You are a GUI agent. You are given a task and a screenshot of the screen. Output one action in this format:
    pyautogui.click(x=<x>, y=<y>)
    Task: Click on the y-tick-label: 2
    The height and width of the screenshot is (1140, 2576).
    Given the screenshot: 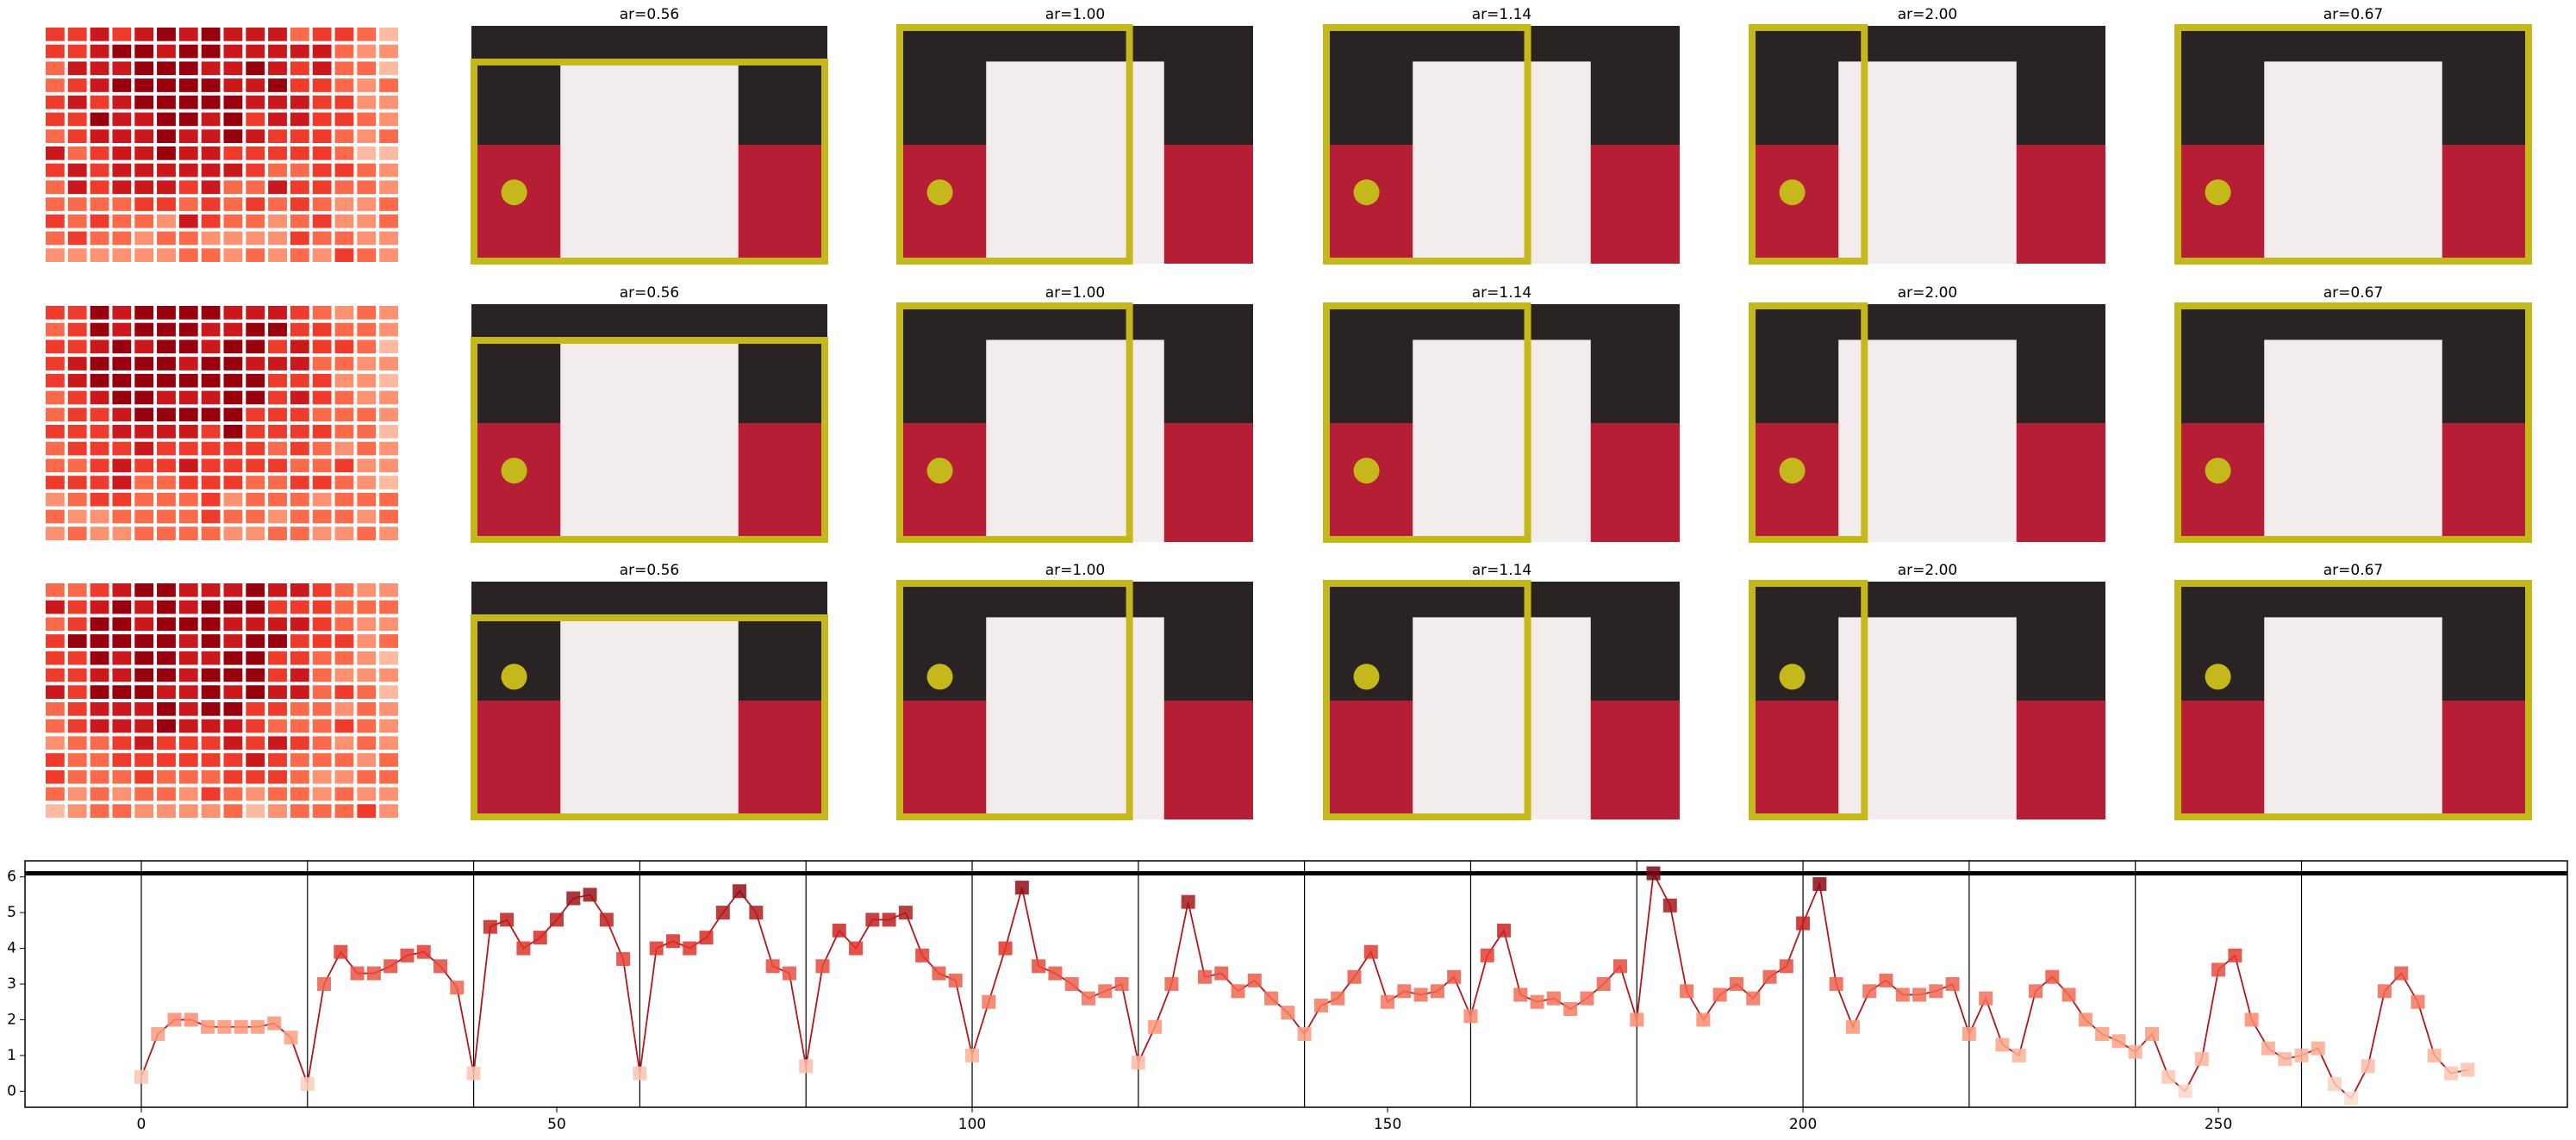 What is the action you would take?
    pyautogui.click(x=11, y=1019)
    